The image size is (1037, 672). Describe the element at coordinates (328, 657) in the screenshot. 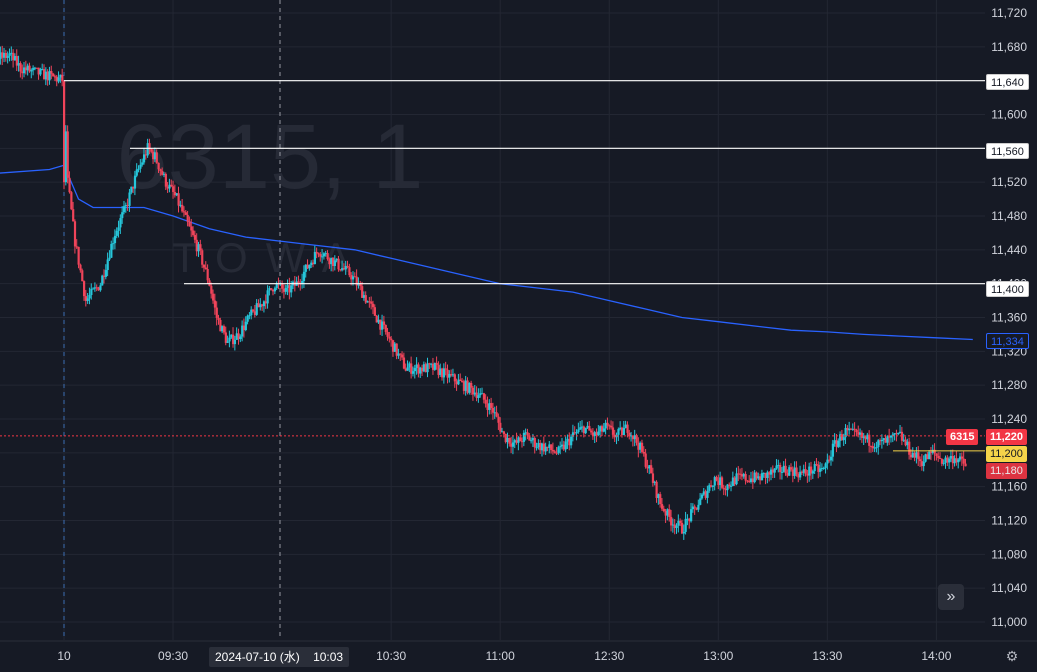

I see `crosshair-time: 10:03` at that location.